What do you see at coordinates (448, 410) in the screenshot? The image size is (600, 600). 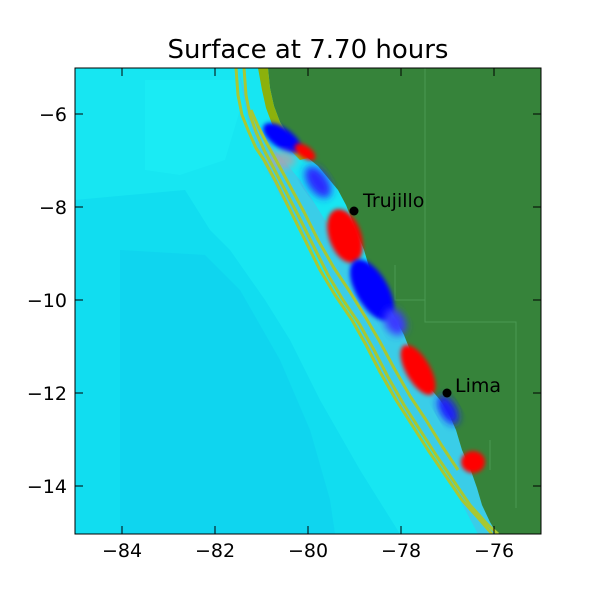 I see `wave-trough-lima` at bounding box center [448, 410].